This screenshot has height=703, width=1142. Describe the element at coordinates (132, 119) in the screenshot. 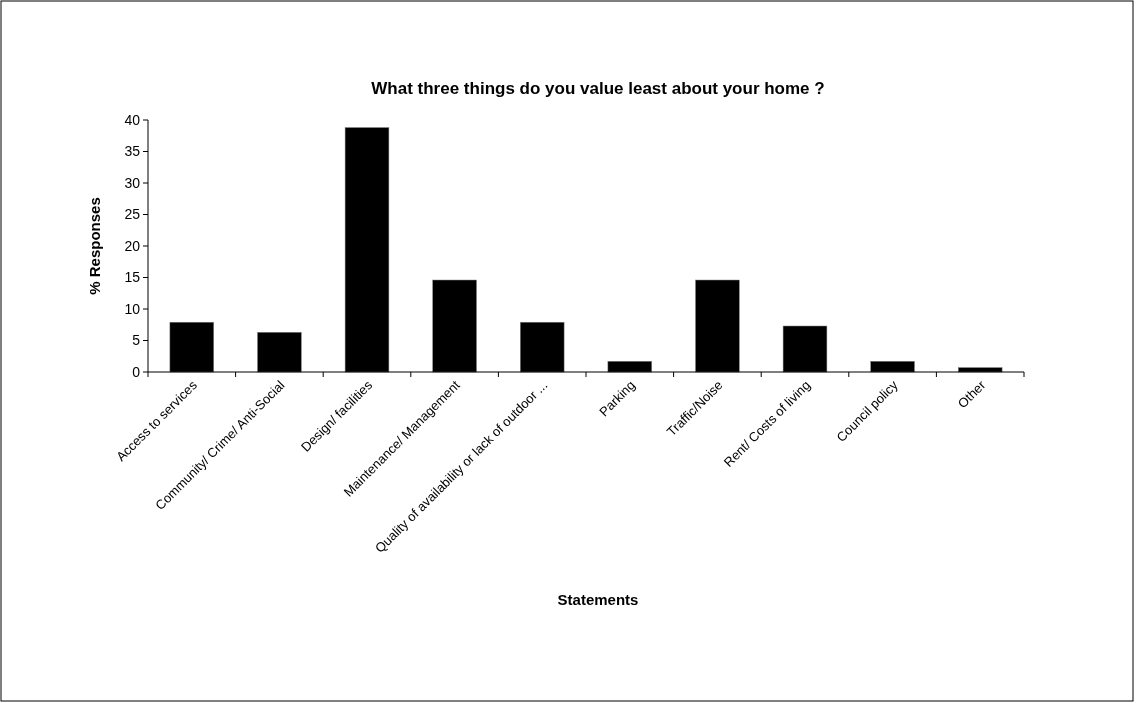

I see `y-tick-label: 40` at that location.